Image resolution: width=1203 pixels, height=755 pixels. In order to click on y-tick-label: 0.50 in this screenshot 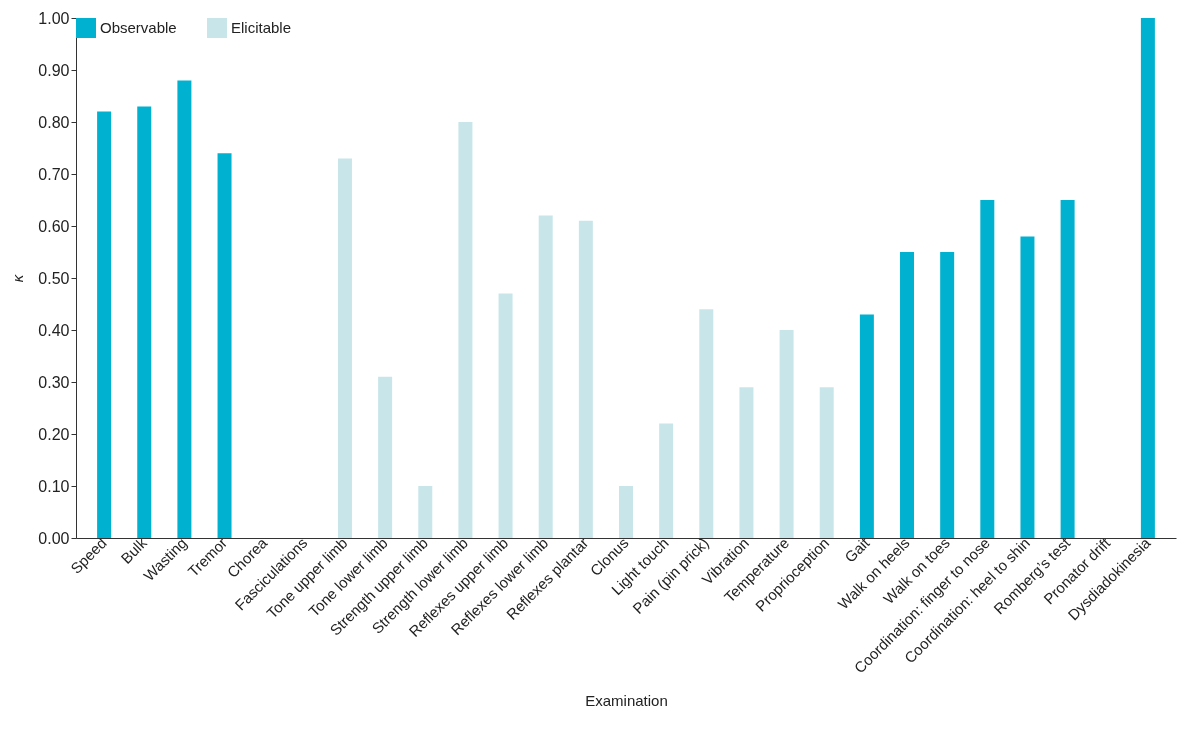, I will do `click(54, 278)`.